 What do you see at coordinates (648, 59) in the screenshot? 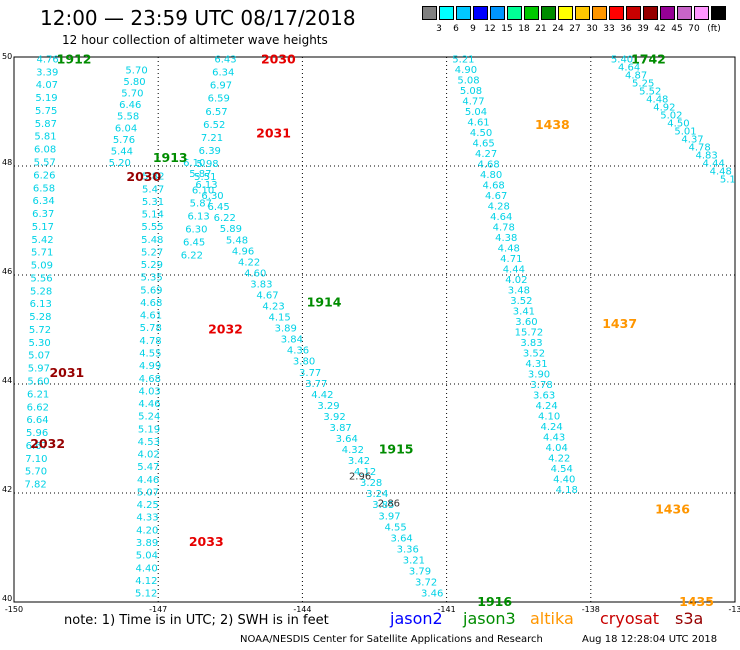
I see `pass-time-label: 1742` at bounding box center [648, 59].